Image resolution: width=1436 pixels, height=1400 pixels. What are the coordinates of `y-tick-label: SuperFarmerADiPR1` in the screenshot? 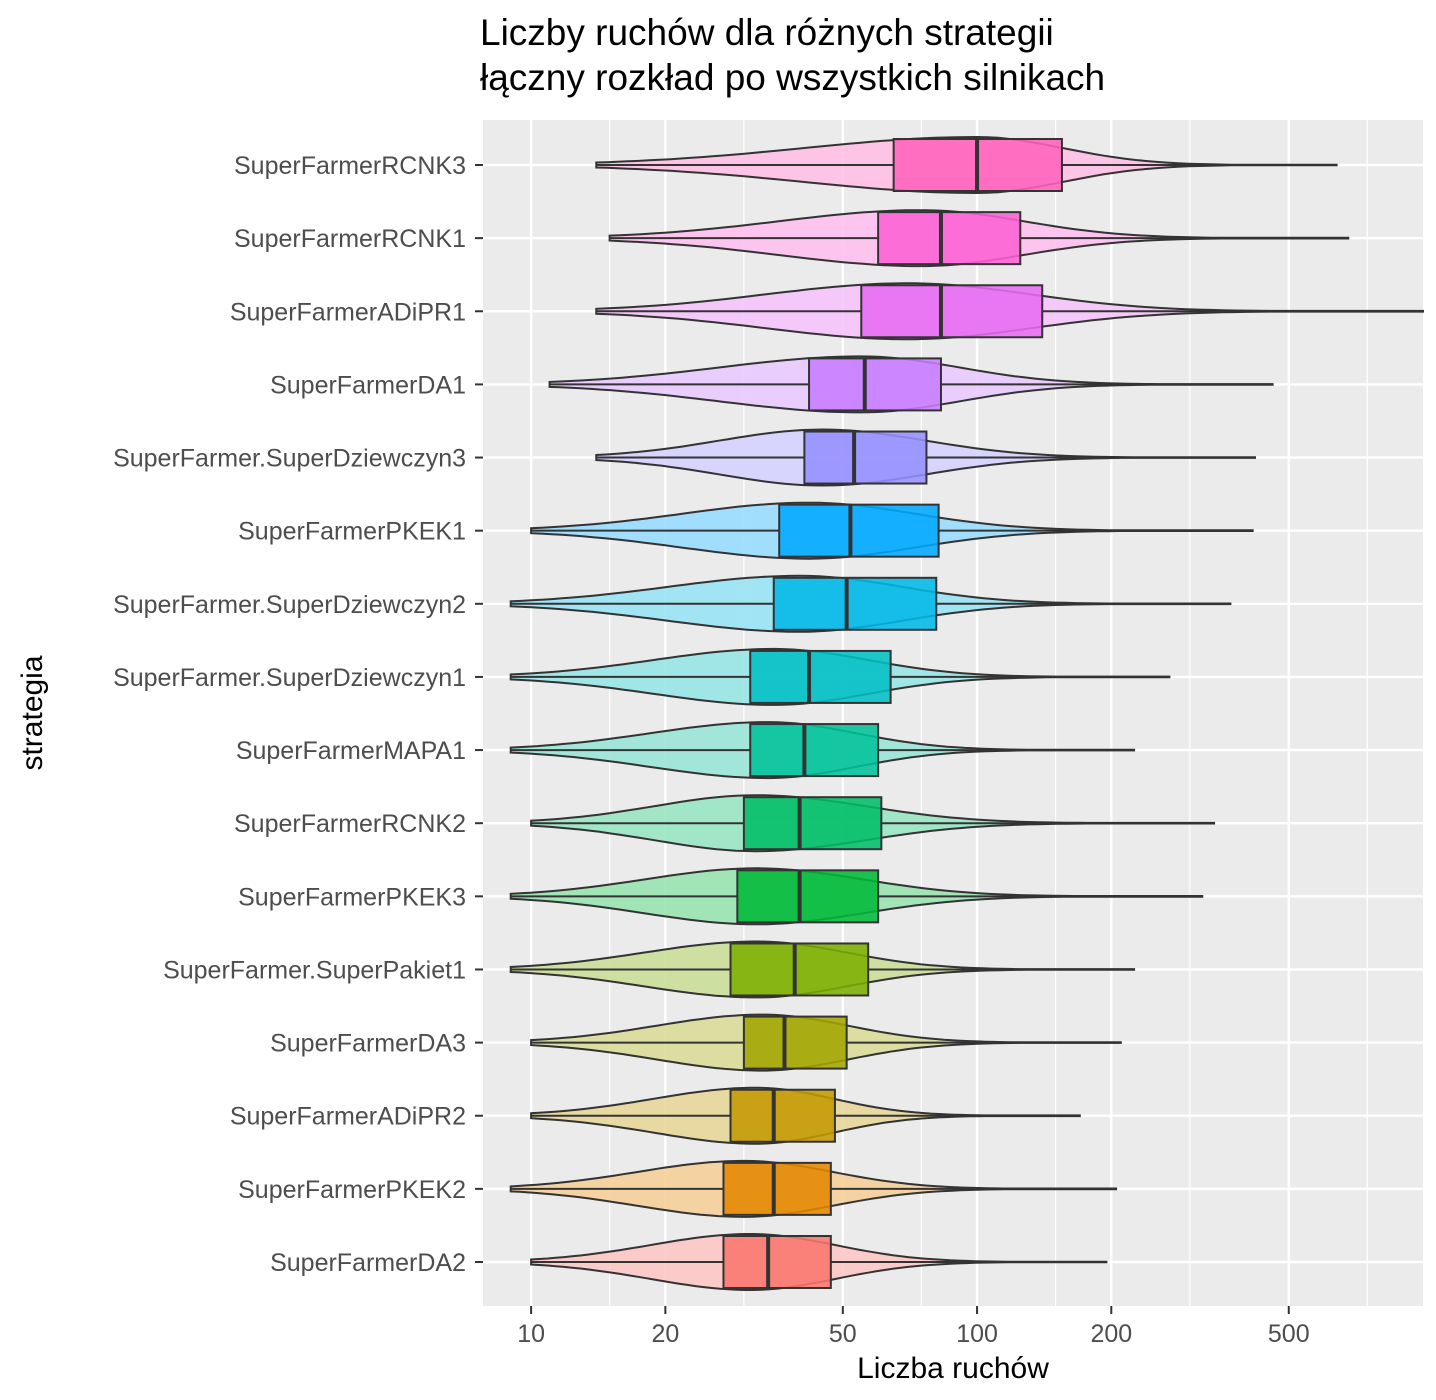 It's located at (348, 312).